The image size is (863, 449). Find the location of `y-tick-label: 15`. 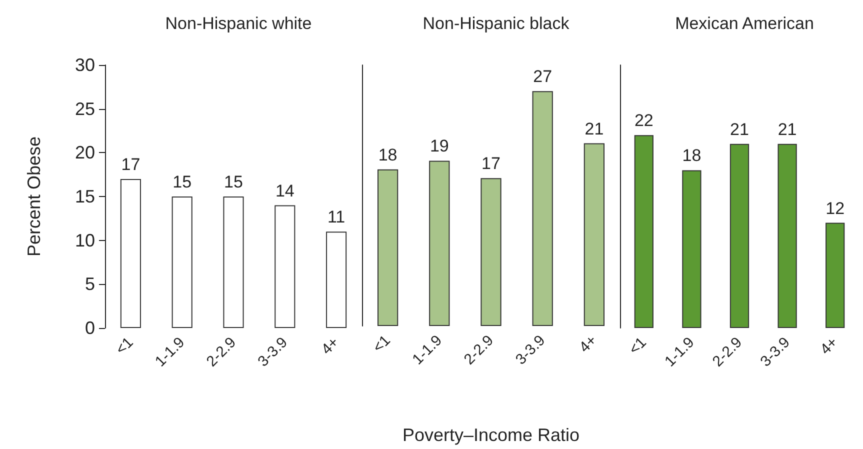

y-tick-label: 15 is located at coordinates (84, 196).